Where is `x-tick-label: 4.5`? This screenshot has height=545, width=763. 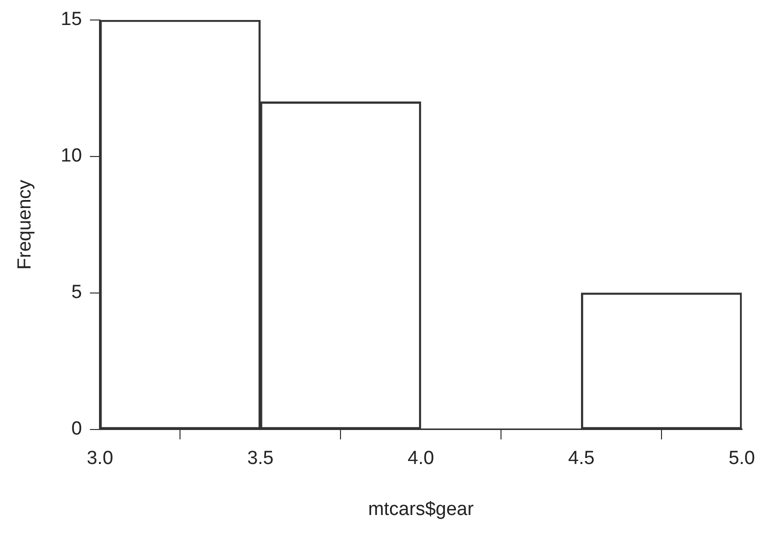 x-tick-label: 4.5 is located at coordinates (581, 459).